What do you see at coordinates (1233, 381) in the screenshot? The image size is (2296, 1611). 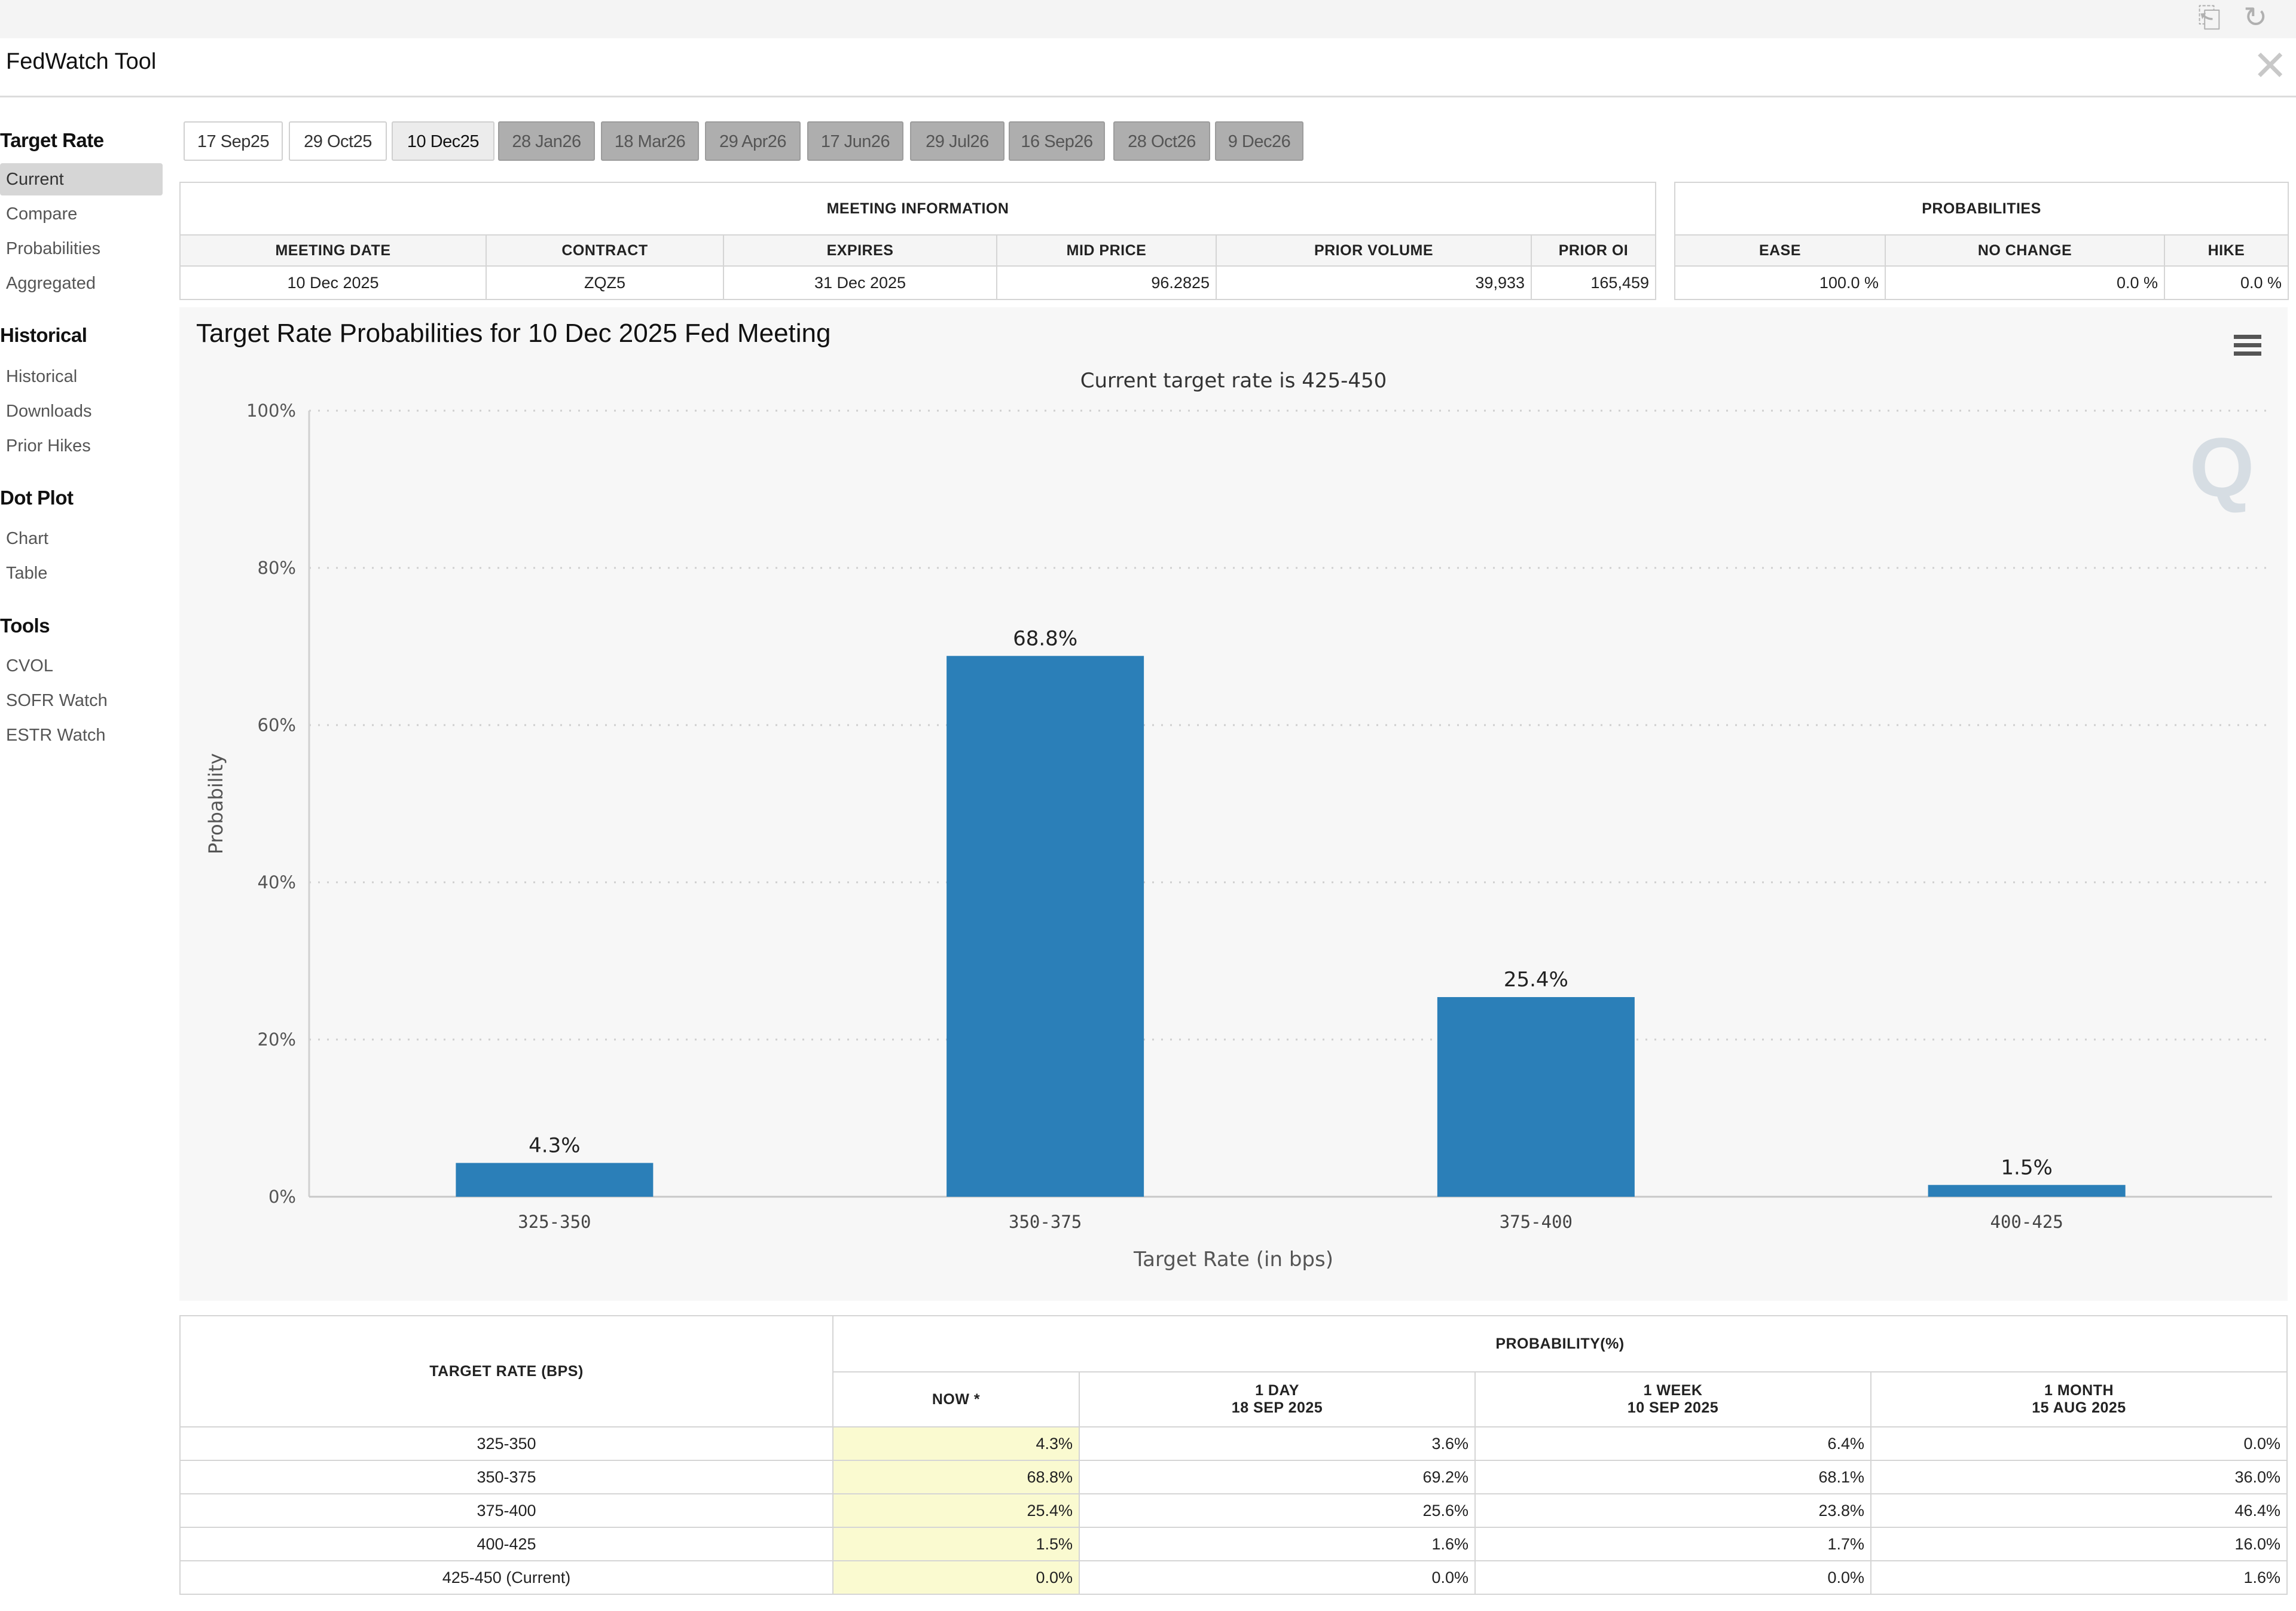 I see `chart-subtitle: Current target rate is 425-450` at bounding box center [1233, 381].